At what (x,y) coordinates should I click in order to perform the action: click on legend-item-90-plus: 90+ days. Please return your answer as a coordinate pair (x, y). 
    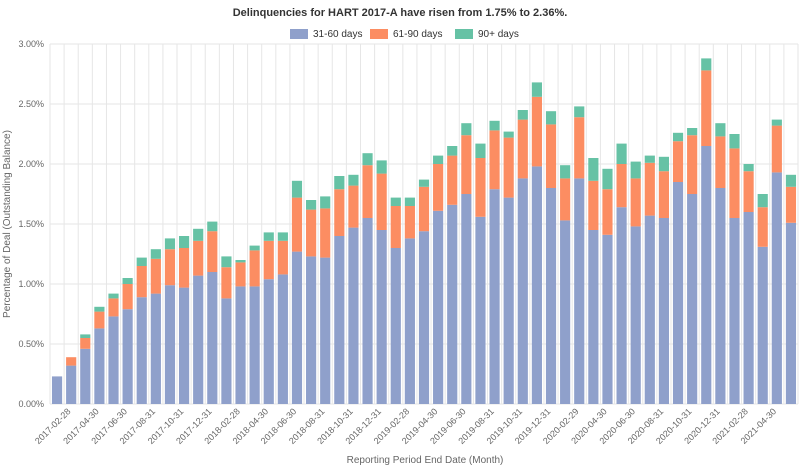
    Looking at the image, I should click on (487, 34).